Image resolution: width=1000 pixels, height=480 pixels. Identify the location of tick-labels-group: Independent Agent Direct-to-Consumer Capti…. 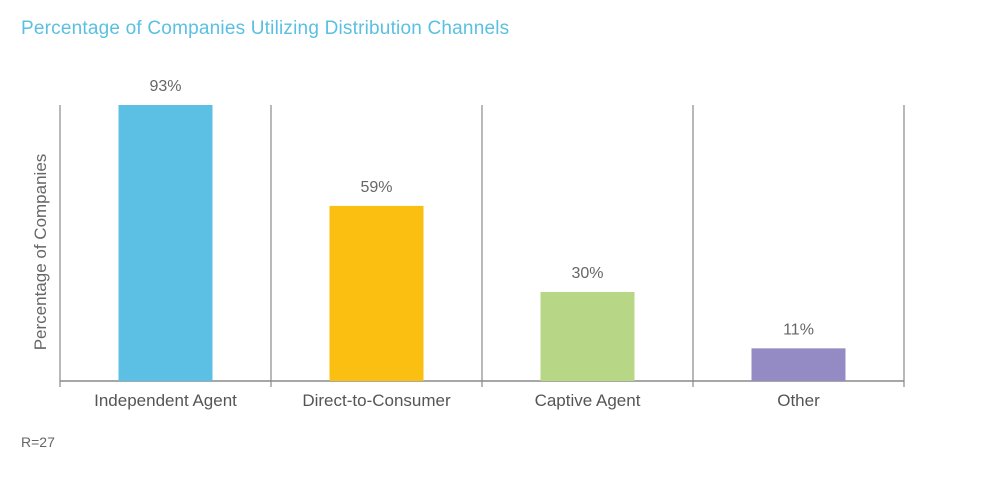
(457, 400).